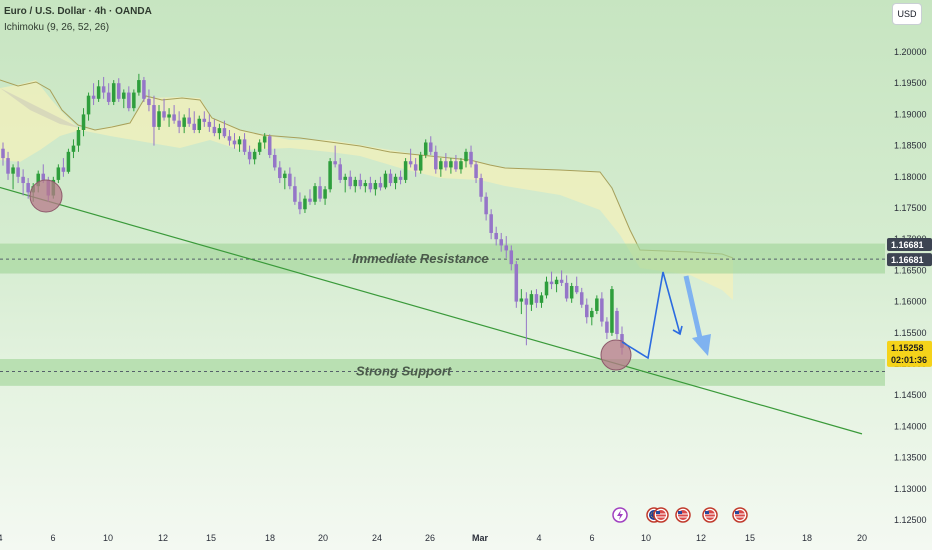 The height and width of the screenshot is (550, 932). What do you see at coordinates (442, 372) in the screenshot?
I see `support-zone` at bounding box center [442, 372].